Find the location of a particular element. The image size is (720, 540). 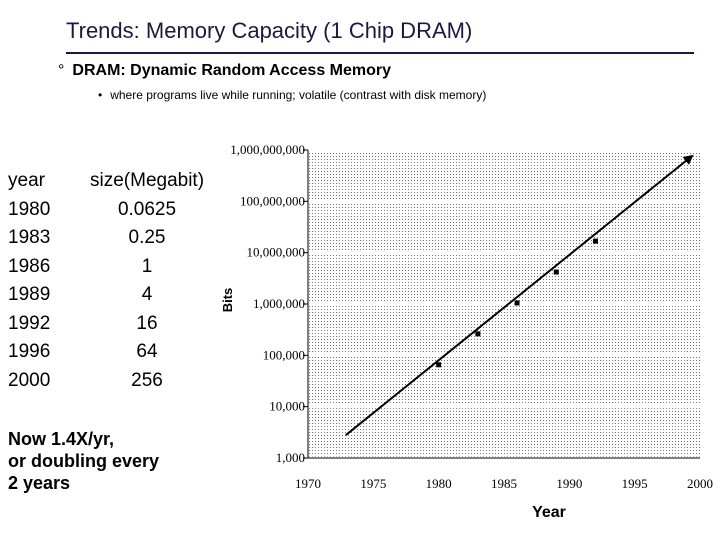

year-cell: 1989 is located at coordinates (29, 294).